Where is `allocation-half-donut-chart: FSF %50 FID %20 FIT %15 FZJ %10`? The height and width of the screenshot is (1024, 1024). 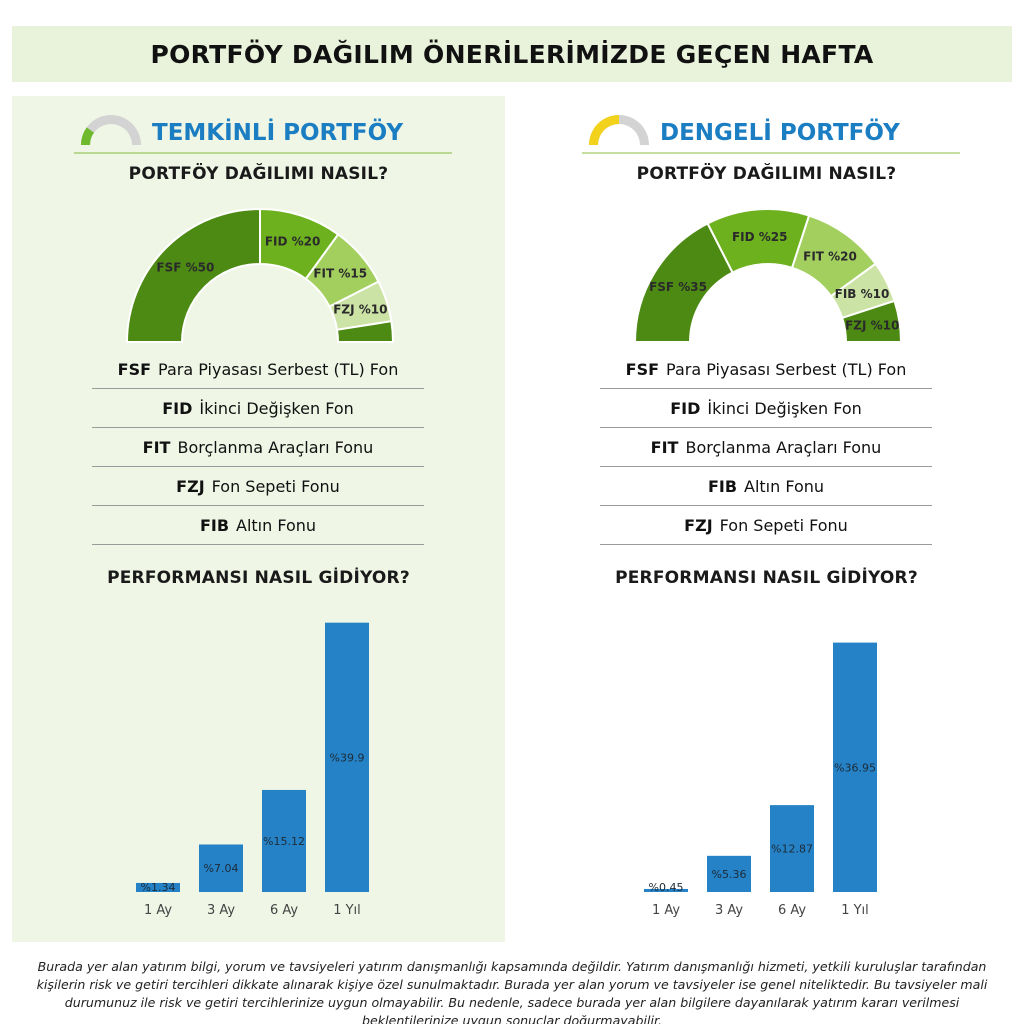 allocation-half-donut-chart: FSF %50 FID %20 FIT %15 FZJ %10 is located at coordinates (260, 275).